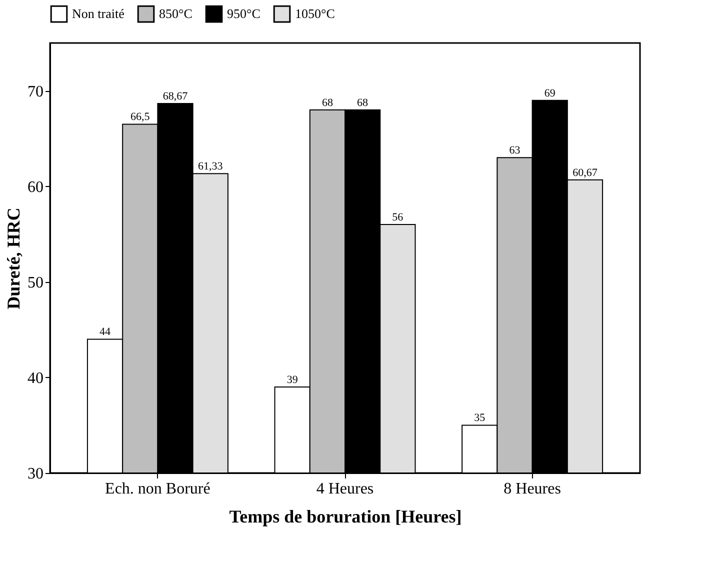 The width and height of the screenshot is (720, 563). I want to click on y-tick-label: 60, so click(36, 187).